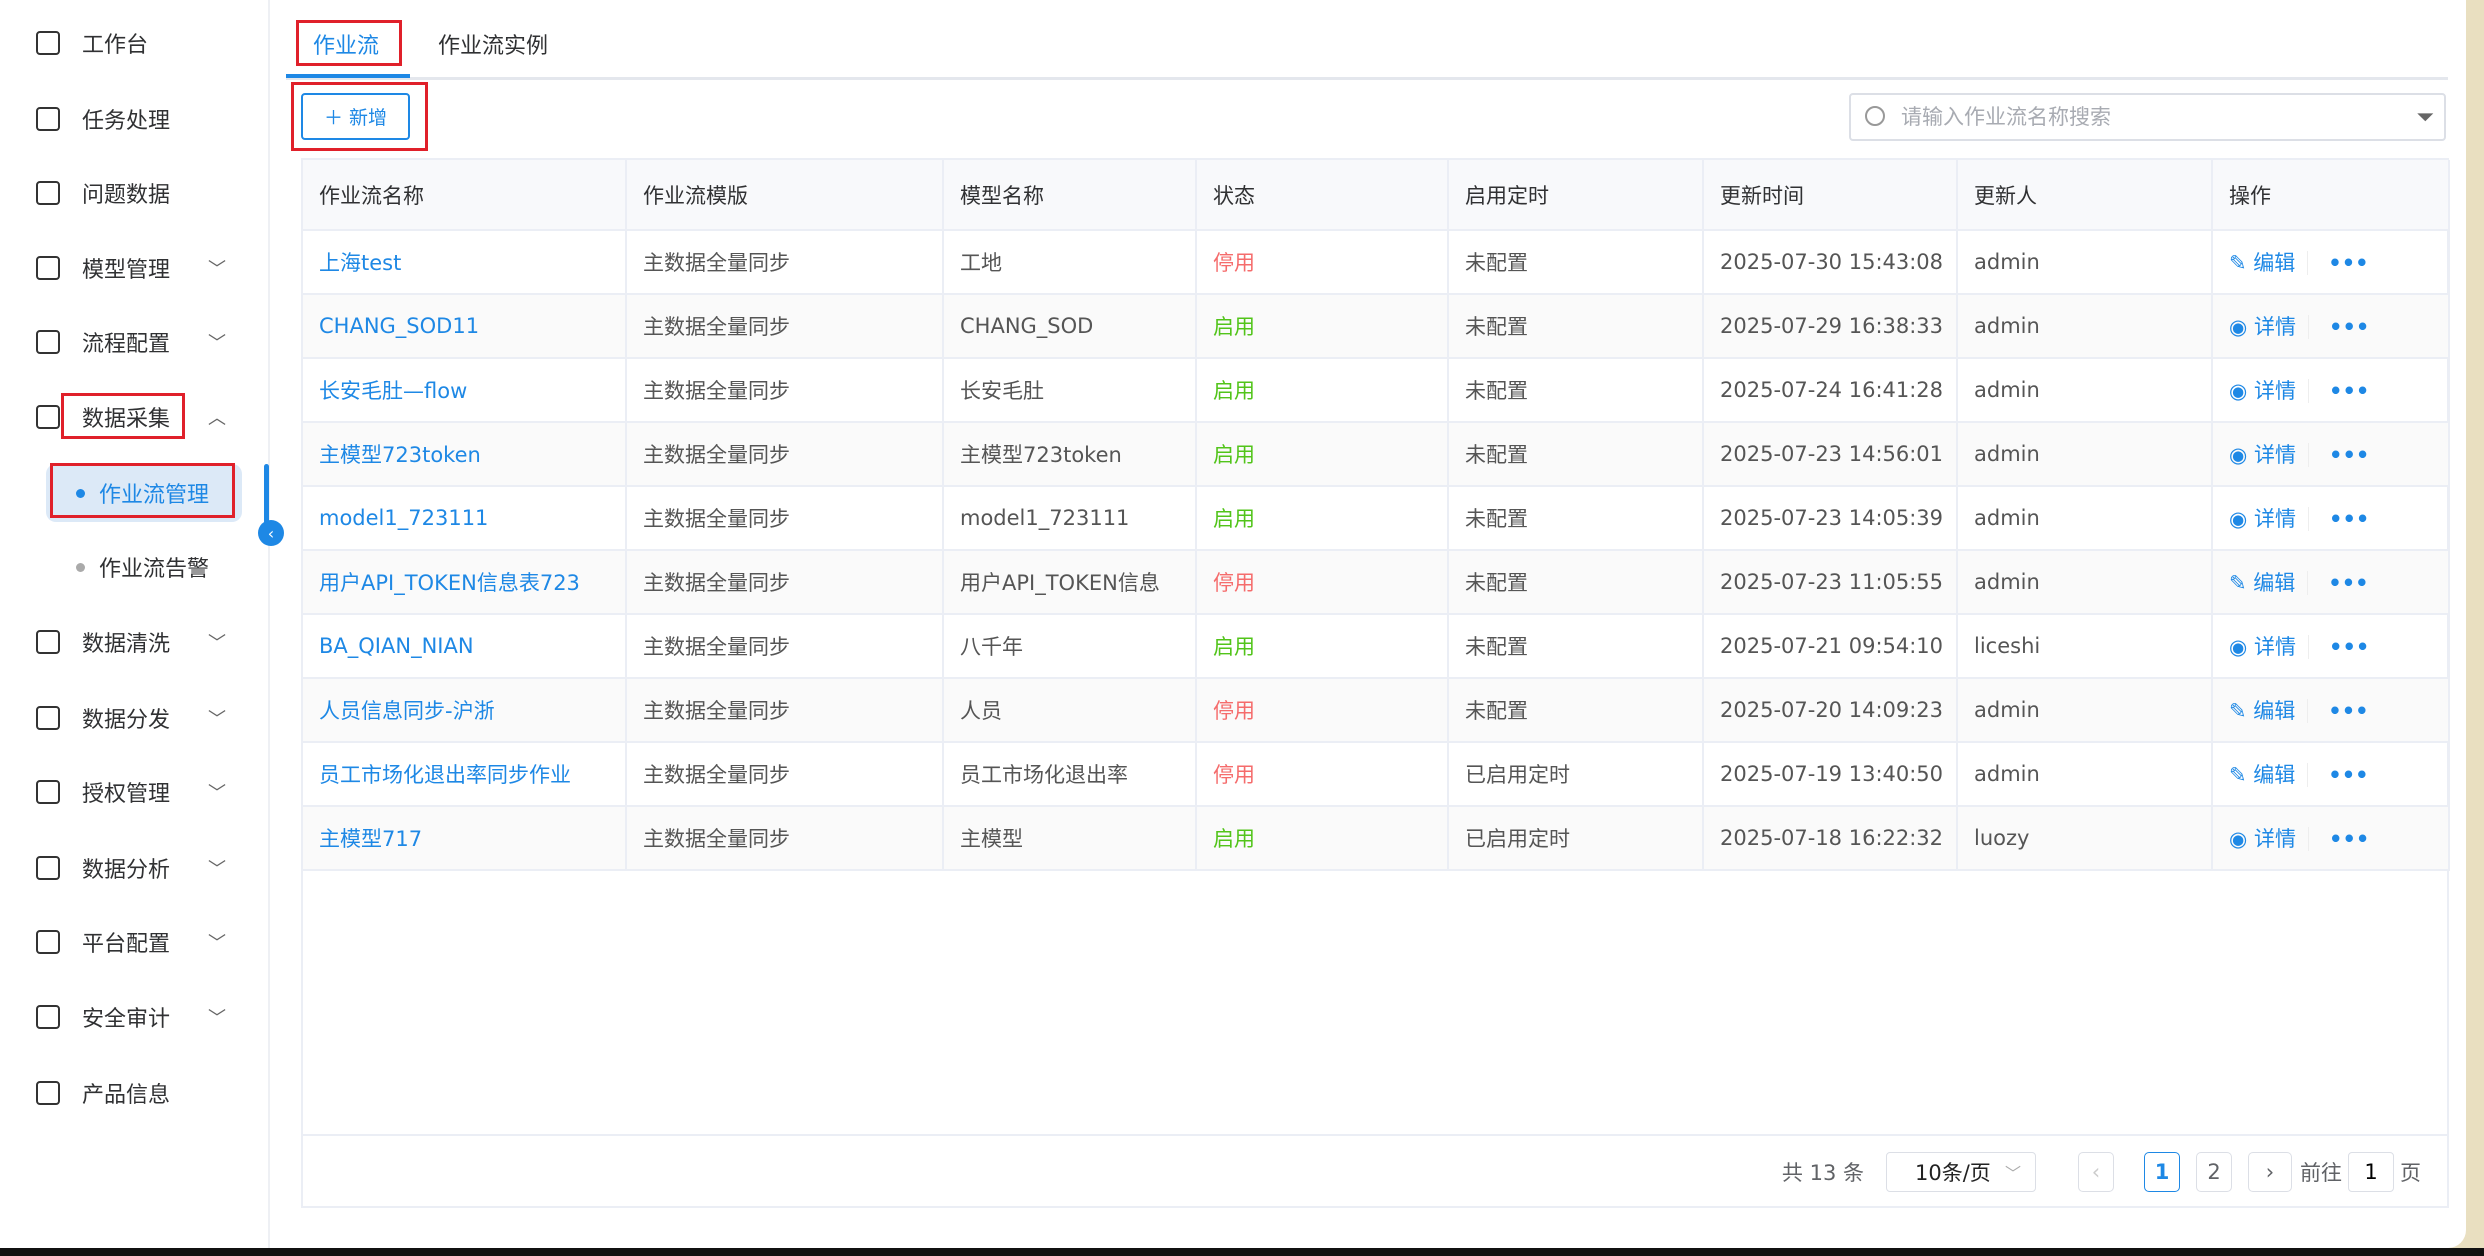 The height and width of the screenshot is (1256, 2484). Describe the element at coordinates (48, 792) in the screenshot. I see `shield-icon` at that location.